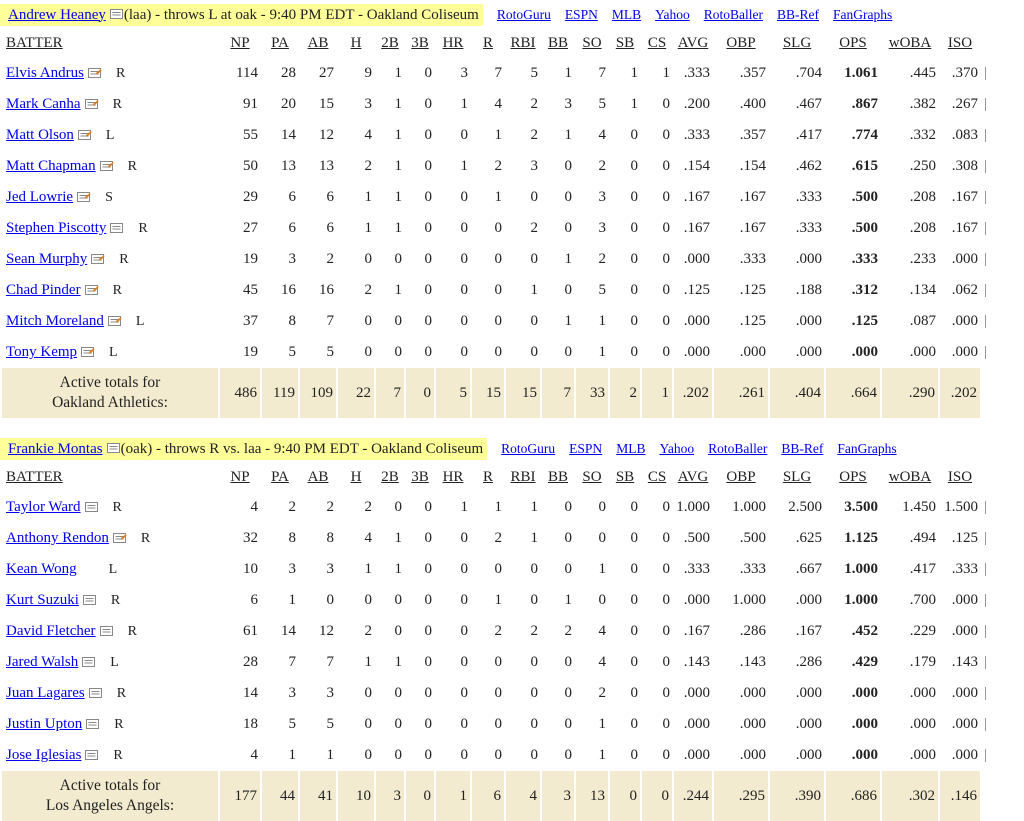  Describe the element at coordinates (42, 662) in the screenshot. I see `batter-name-link: Jared Walsh` at that location.